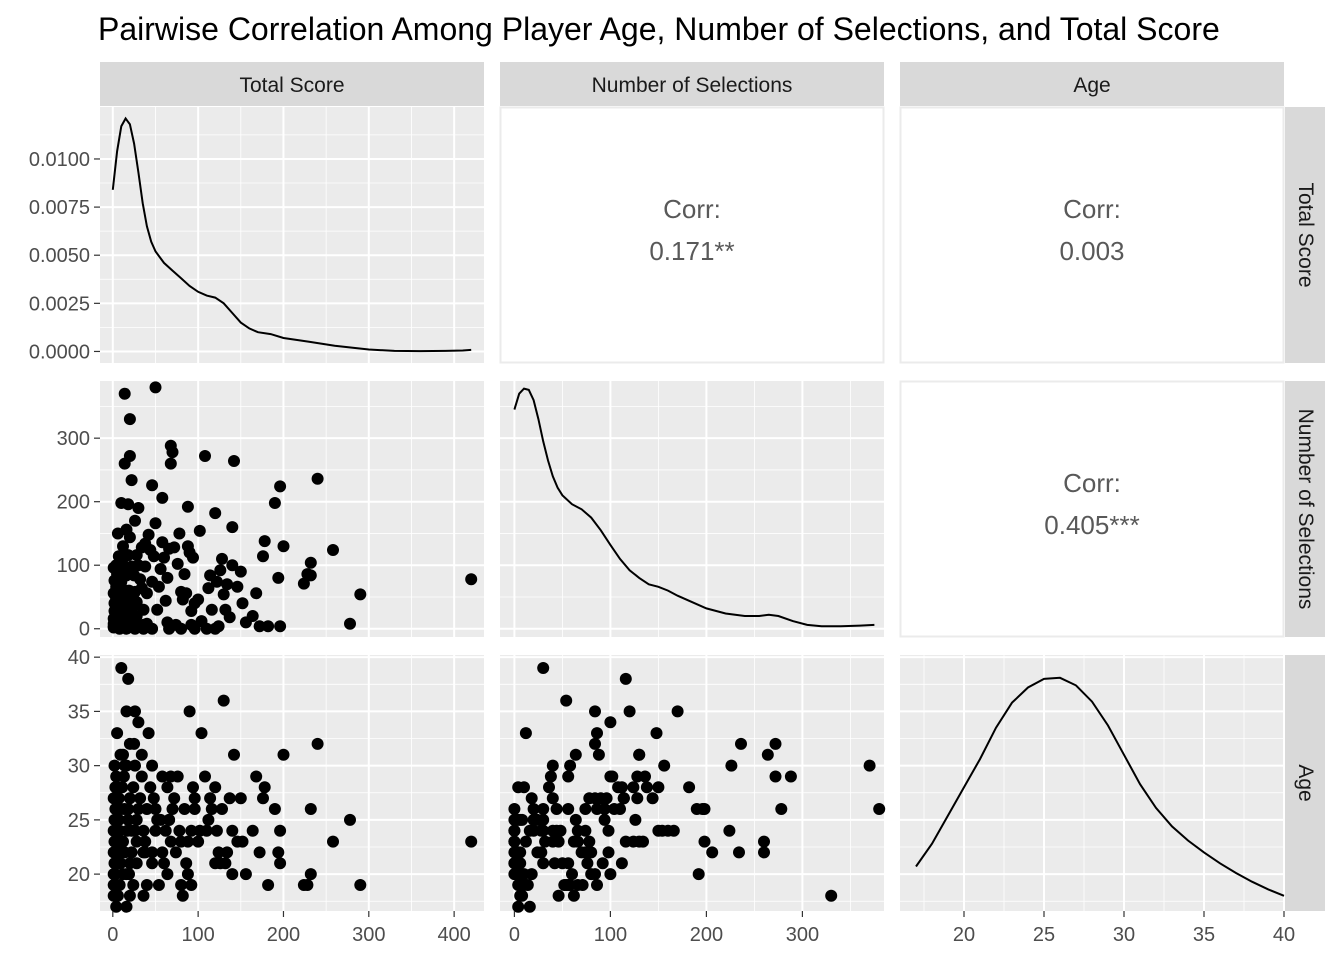 Image resolution: width=1344 pixels, height=960 pixels. Describe the element at coordinates (292, 235) in the screenshot. I see `panel-r0-c0` at that location.